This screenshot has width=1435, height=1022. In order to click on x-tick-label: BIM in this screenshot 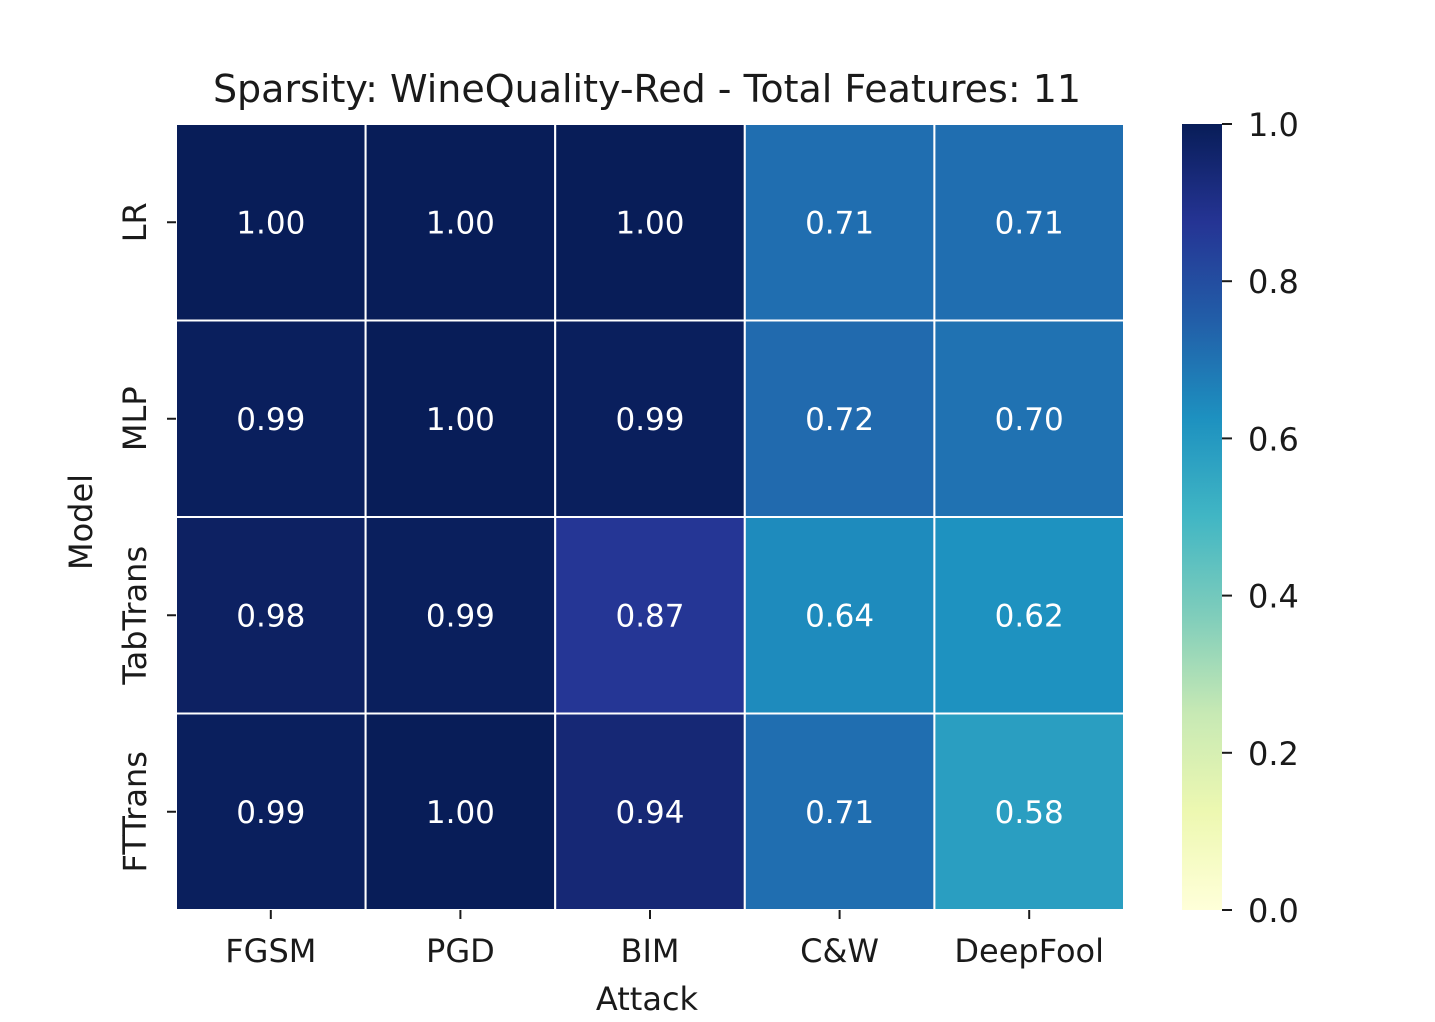, I will do `click(650, 951)`.